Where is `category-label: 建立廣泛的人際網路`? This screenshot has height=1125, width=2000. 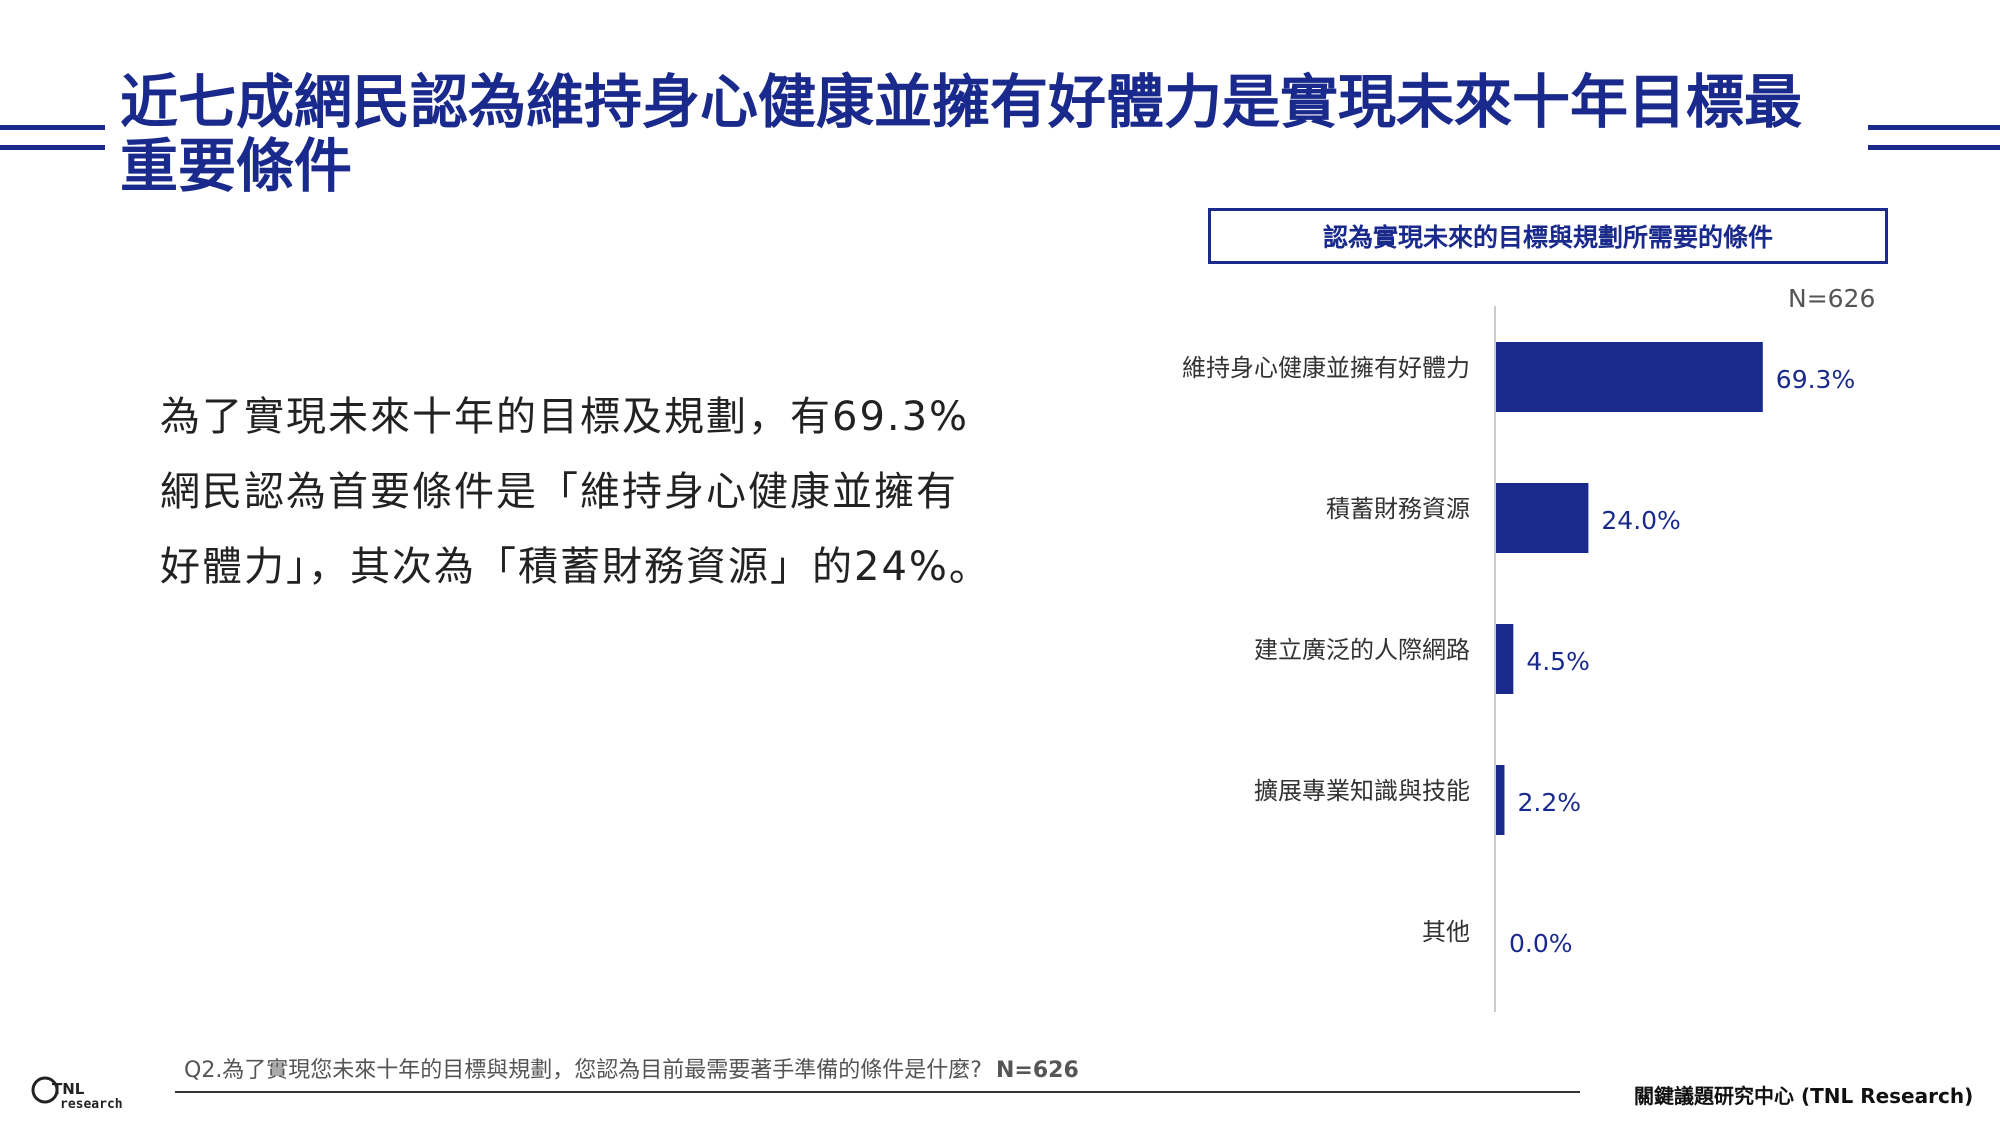
category-label: 建立廣泛的人際網路 is located at coordinates (1362, 650).